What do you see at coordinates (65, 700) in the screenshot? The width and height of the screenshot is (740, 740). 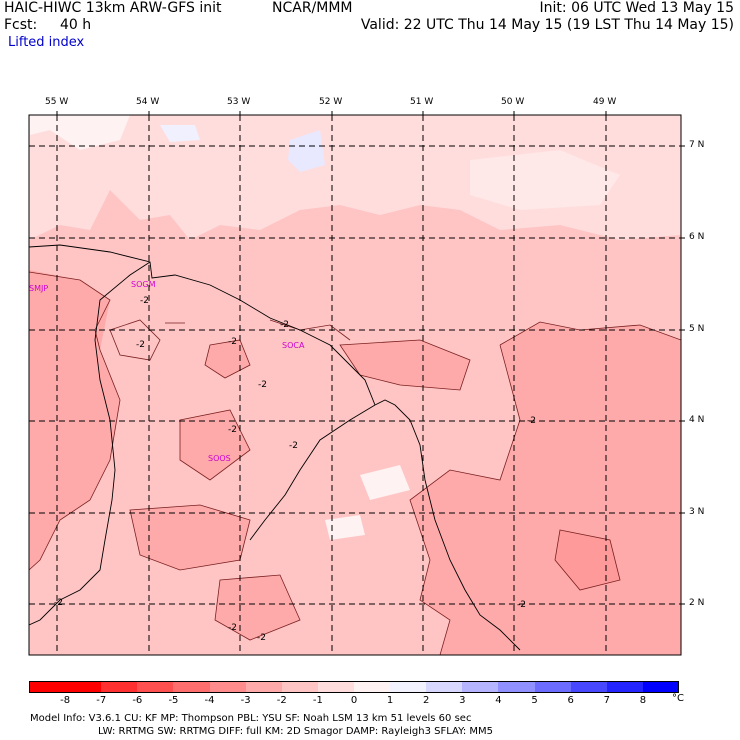 I see `colorbar-tick-label: -8` at bounding box center [65, 700].